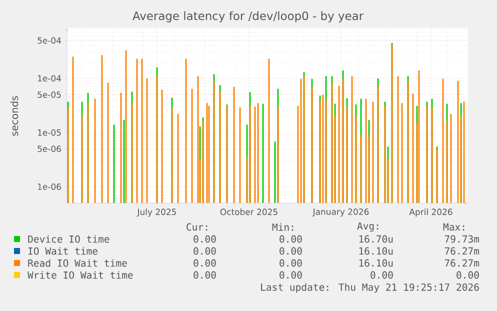 This screenshot has height=311, width=497. Describe the element at coordinates (63, 251) in the screenshot. I see `legend-label: IO Wait time` at that location.